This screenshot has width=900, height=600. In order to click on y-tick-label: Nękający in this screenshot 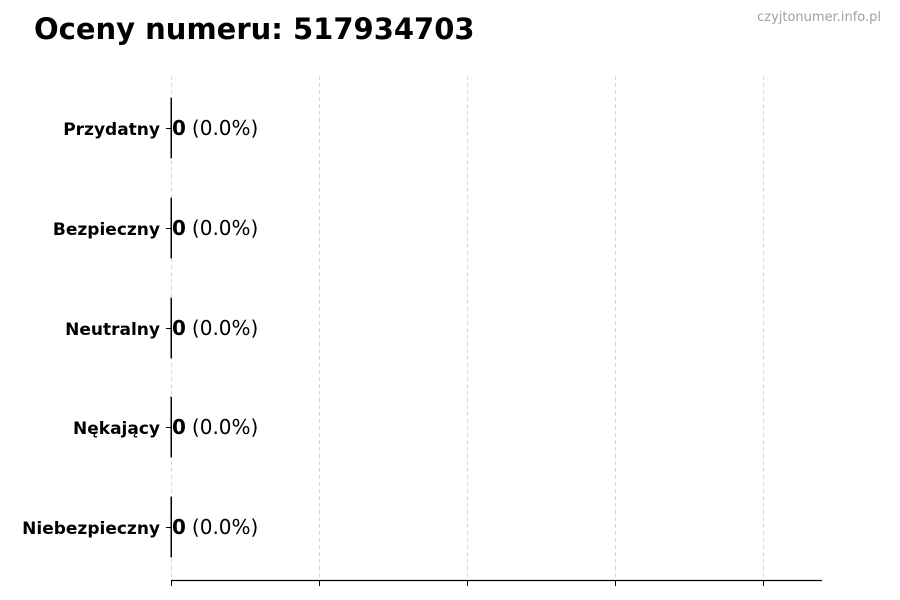, I will do `click(116, 429)`.